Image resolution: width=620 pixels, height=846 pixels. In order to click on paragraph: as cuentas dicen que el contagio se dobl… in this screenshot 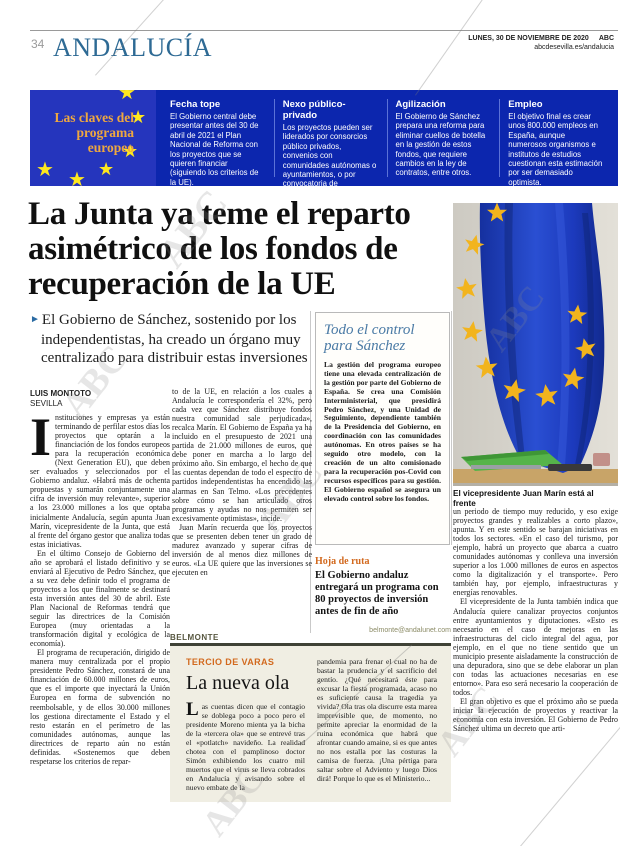, I will do `click(245, 747)`.